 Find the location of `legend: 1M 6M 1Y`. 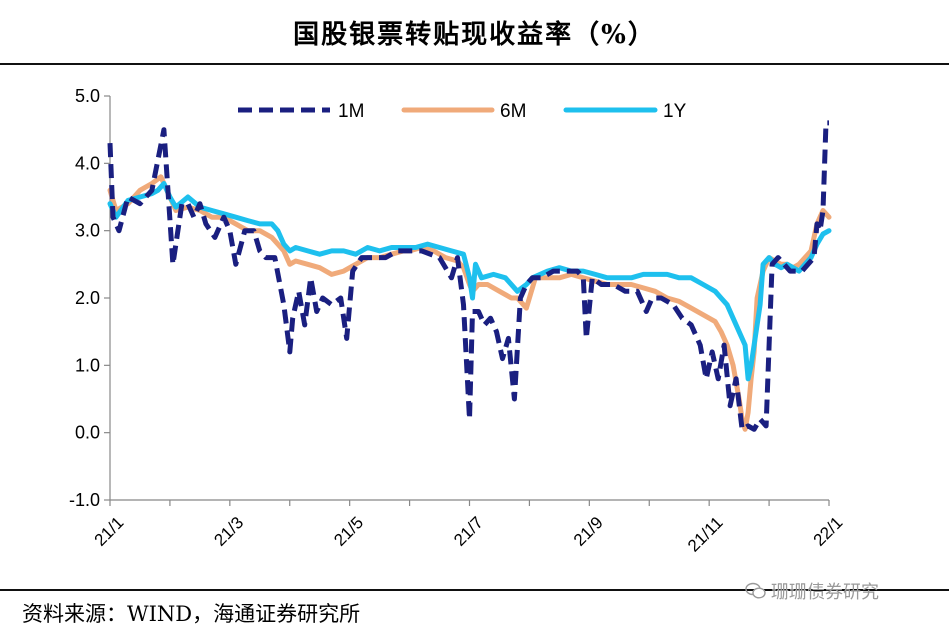

legend: 1M 6M 1Y is located at coordinates (462, 111).